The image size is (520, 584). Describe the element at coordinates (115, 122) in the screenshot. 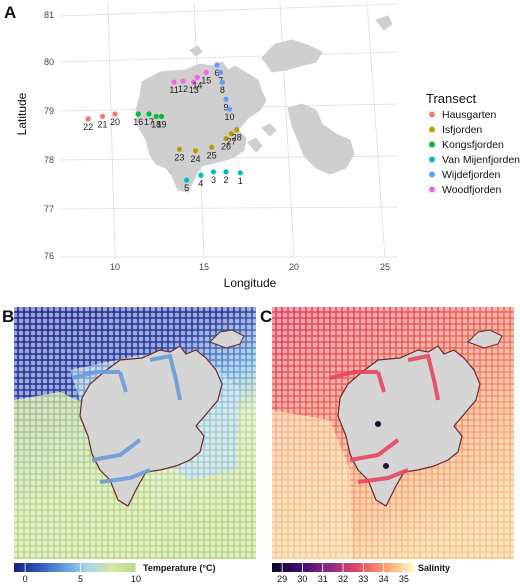

I see `station-label: 20` at that location.